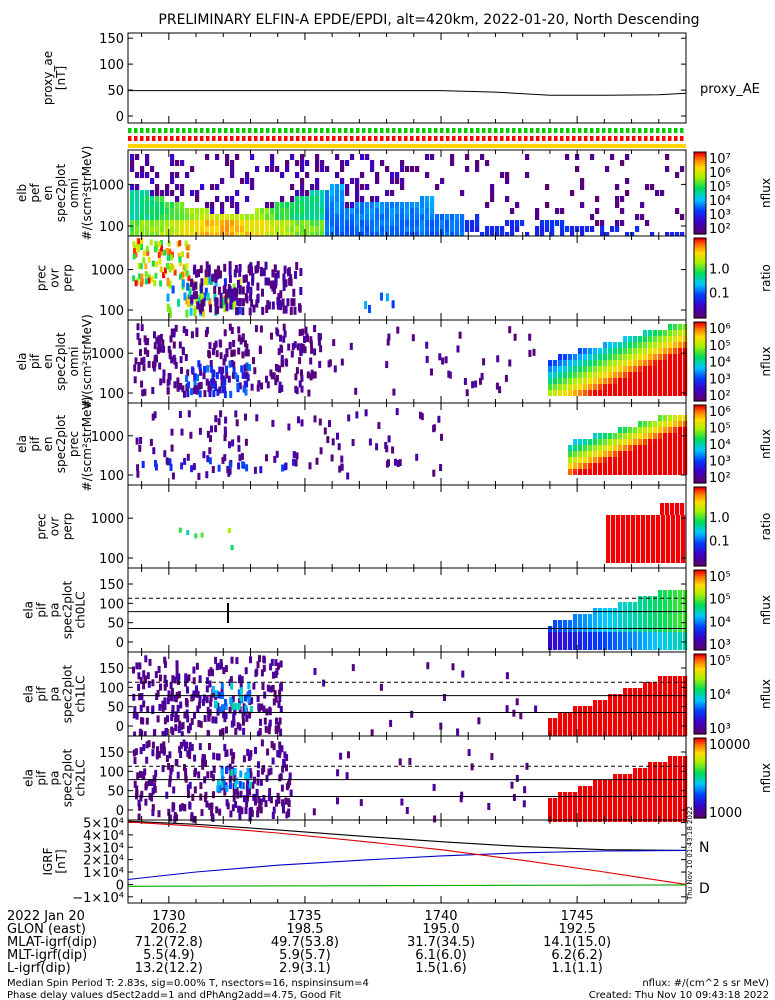 The height and width of the screenshot is (1000, 775). I want to click on ela-pif-prec-ylabel: ela pif en spec2plot prec #/(scm²strMeV), so click(54, 444).